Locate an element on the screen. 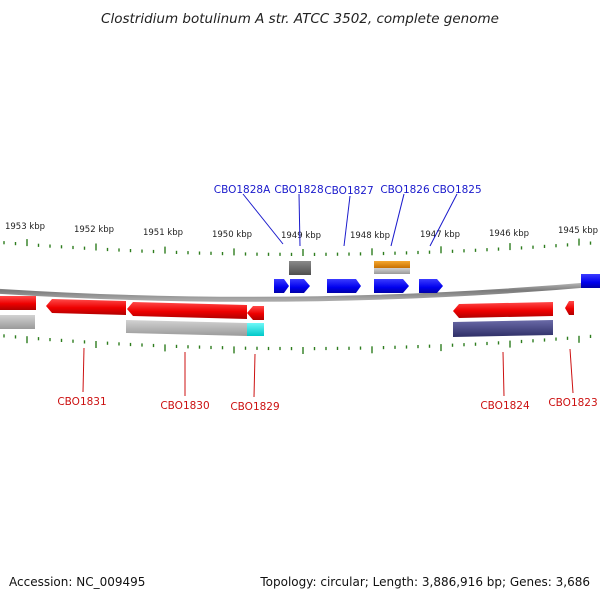  tick-label: 1947 kbp is located at coordinates (440, 235).